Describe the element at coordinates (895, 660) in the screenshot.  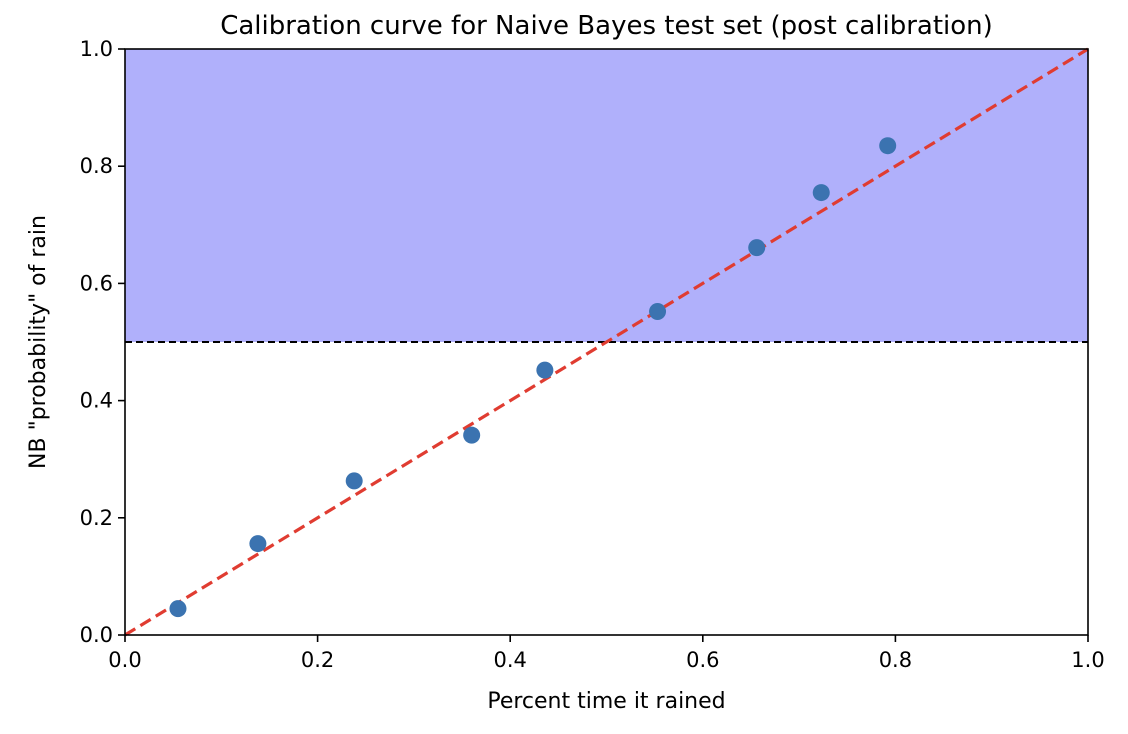
I see `x-tick-label: 0.8` at that location.